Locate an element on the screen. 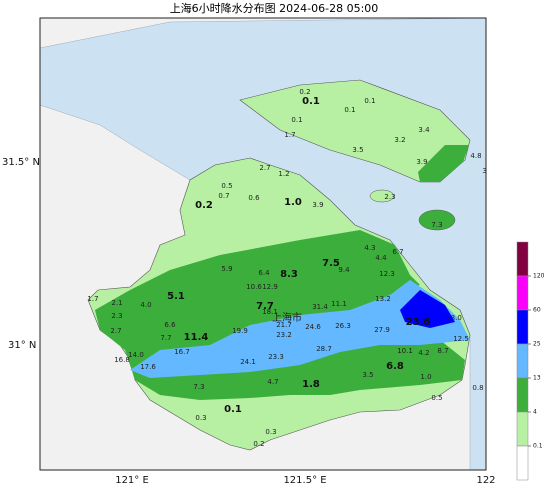  station-value: 24.6 is located at coordinates (313, 327).